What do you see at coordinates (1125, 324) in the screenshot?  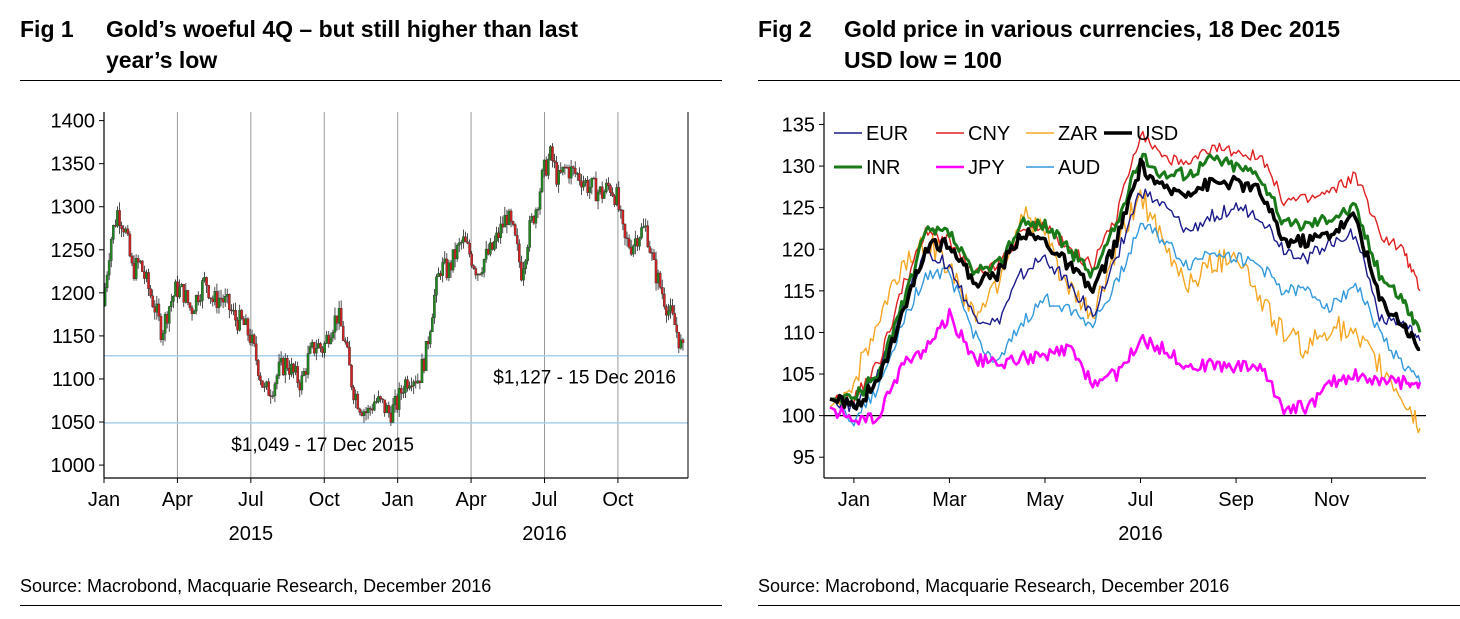 I see `fig2-series-aud` at bounding box center [1125, 324].